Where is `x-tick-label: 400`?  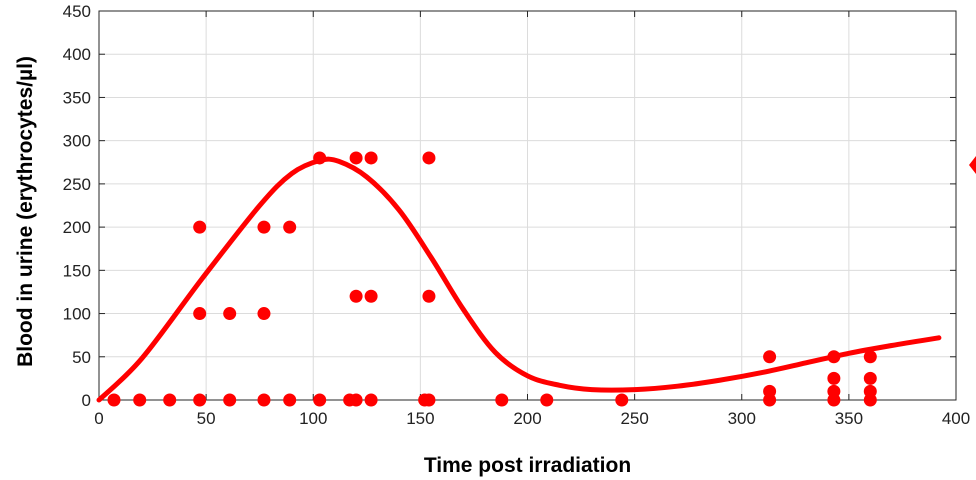
x-tick-label: 400 is located at coordinates (956, 418).